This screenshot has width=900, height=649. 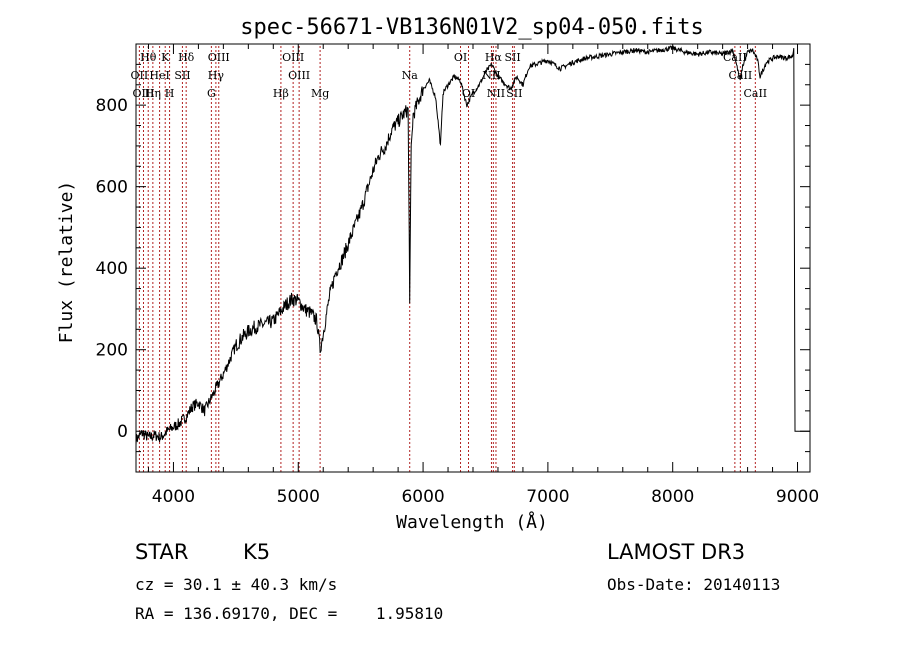 What do you see at coordinates (170, 93) in the screenshot?
I see `line-marker-label: H` at bounding box center [170, 93].